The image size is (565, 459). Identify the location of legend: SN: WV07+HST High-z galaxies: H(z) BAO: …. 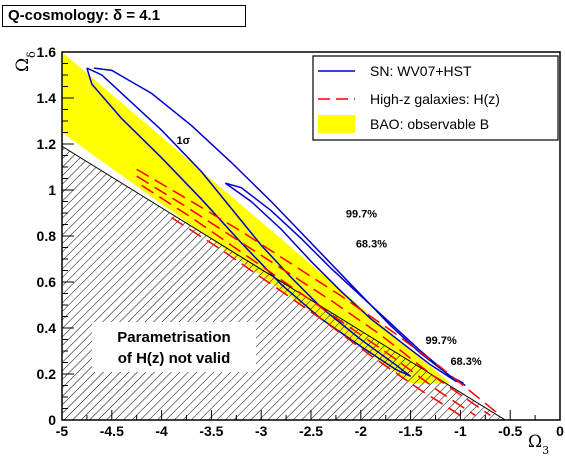
(435, 98).